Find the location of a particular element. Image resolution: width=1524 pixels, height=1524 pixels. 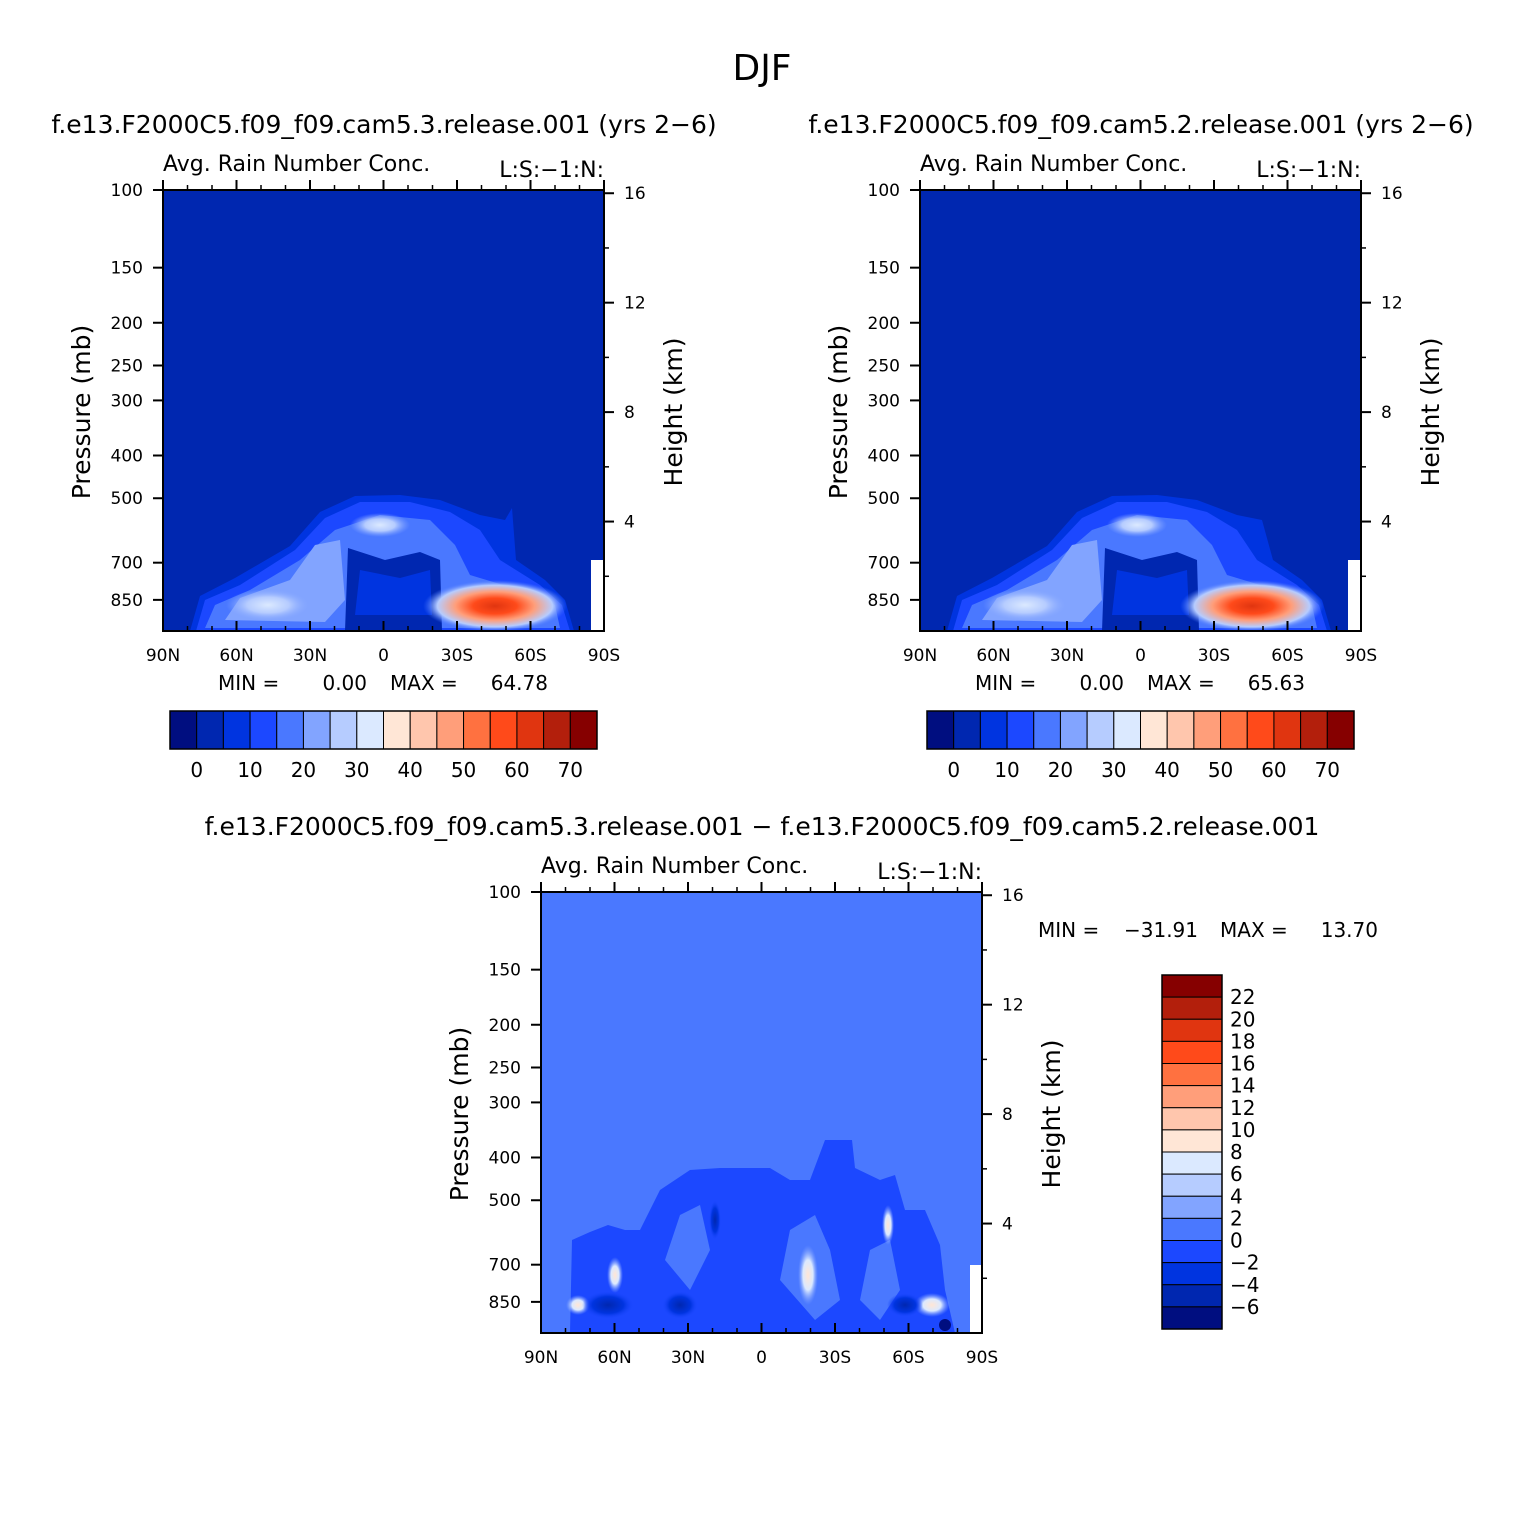

panel-2-colorbar: 0 10 20 30 40 50 60 70 is located at coordinates (1140, 746).